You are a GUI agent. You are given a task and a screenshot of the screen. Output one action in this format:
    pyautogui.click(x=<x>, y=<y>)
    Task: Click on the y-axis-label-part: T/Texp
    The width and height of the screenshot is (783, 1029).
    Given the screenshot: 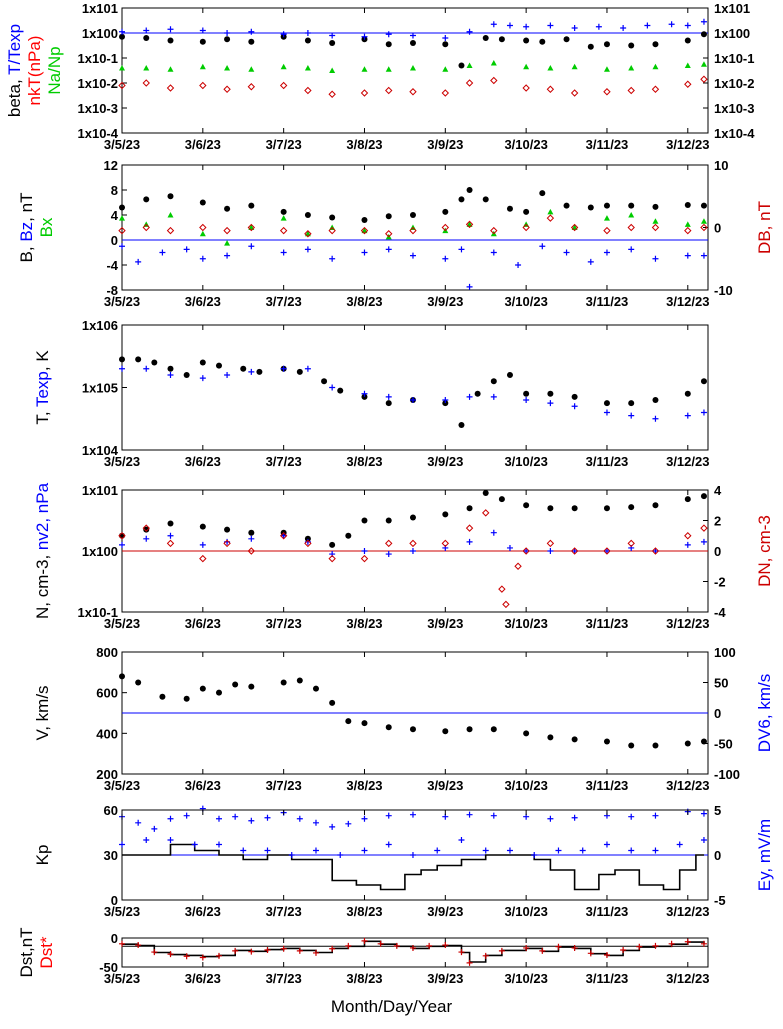 What is the action you would take?
    pyautogui.click(x=14, y=49)
    